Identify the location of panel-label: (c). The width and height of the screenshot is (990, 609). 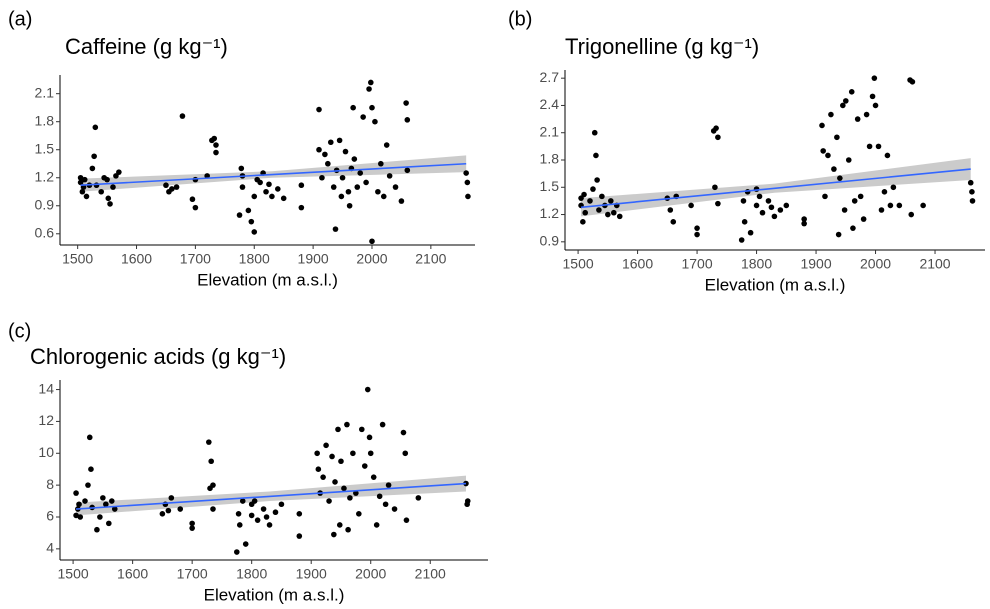
(19, 331).